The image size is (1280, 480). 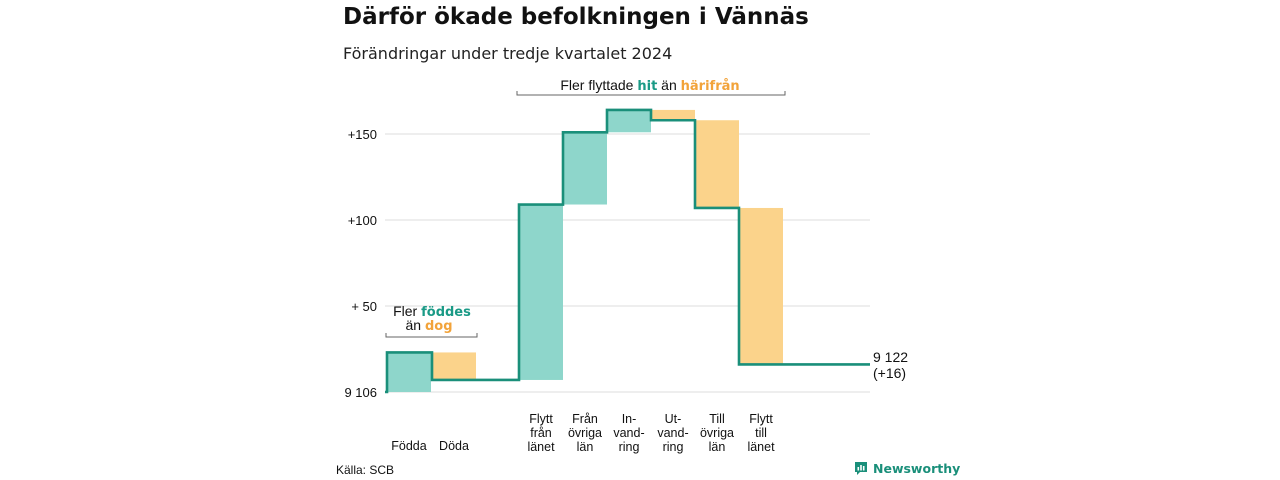 I want to click on moves-bracket, so click(x=651, y=93).